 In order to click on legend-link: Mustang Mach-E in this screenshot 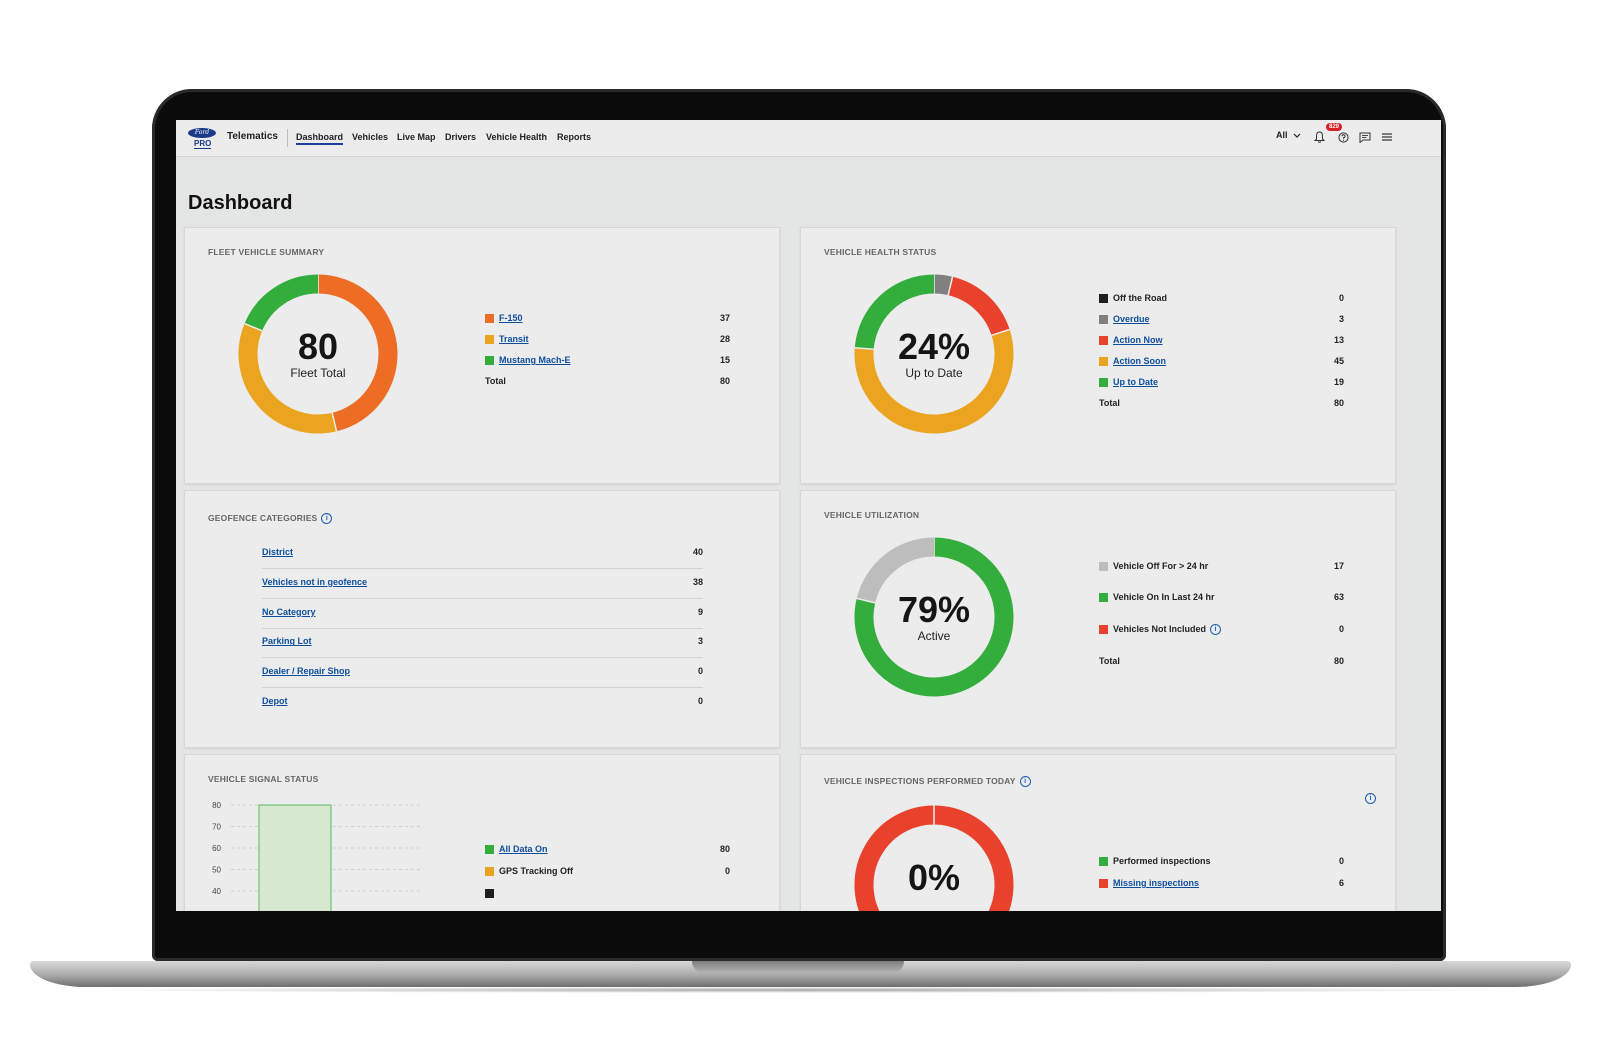, I will do `click(535, 360)`.